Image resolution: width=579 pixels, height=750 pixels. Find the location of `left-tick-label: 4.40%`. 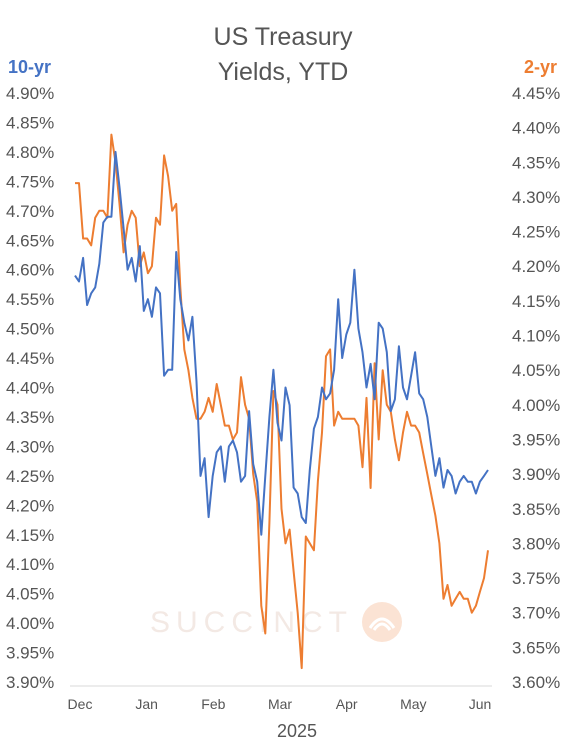

left-tick-label: 4.40% is located at coordinates (30, 388).